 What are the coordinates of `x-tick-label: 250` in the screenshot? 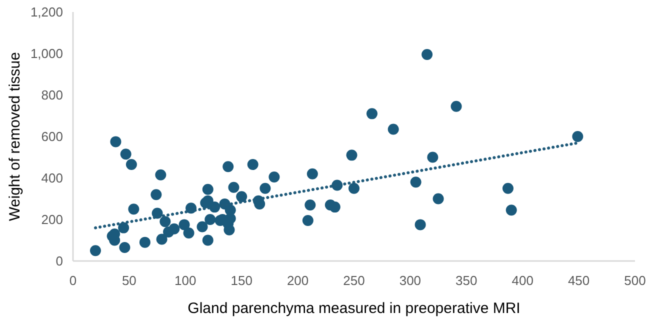 It's located at (354, 280).